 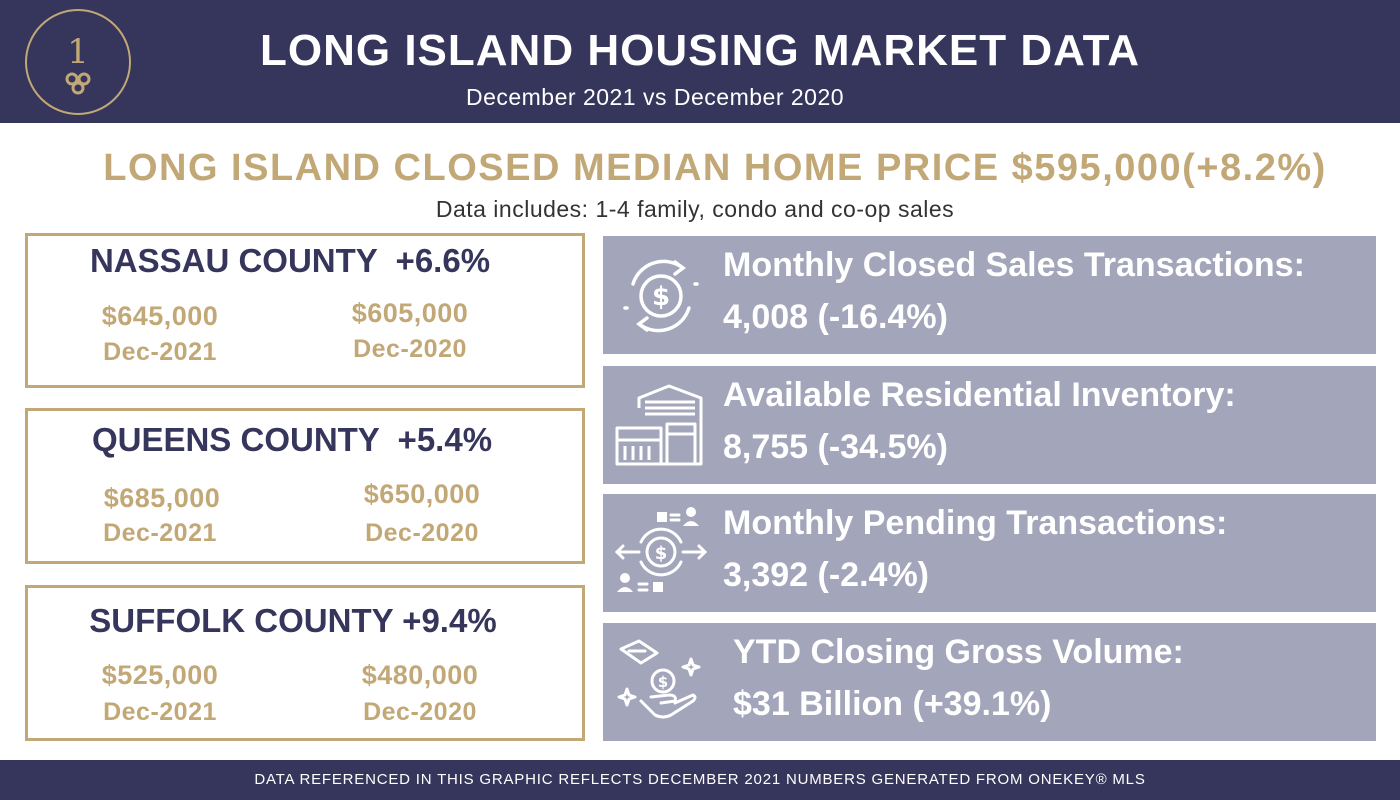 I want to click on stat-value: 8,755 (-34.5%), so click(x=835, y=447).